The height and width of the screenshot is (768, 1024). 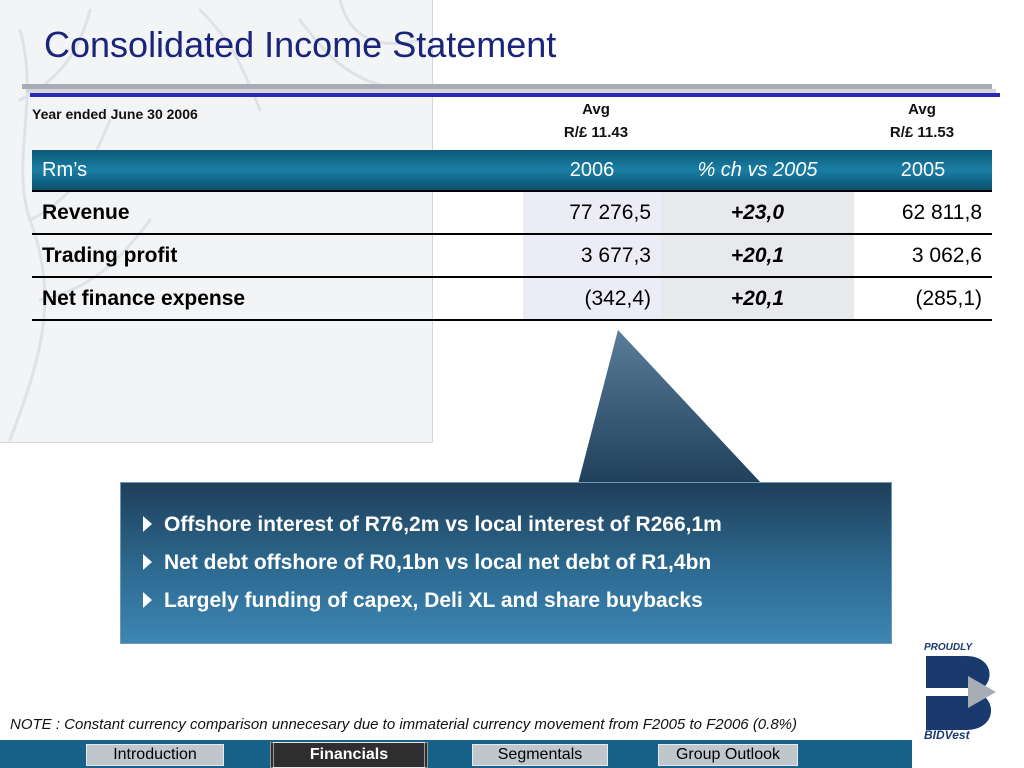 What do you see at coordinates (948, 647) in the screenshot?
I see `logo-tagline: PROUDLY` at bounding box center [948, 647].